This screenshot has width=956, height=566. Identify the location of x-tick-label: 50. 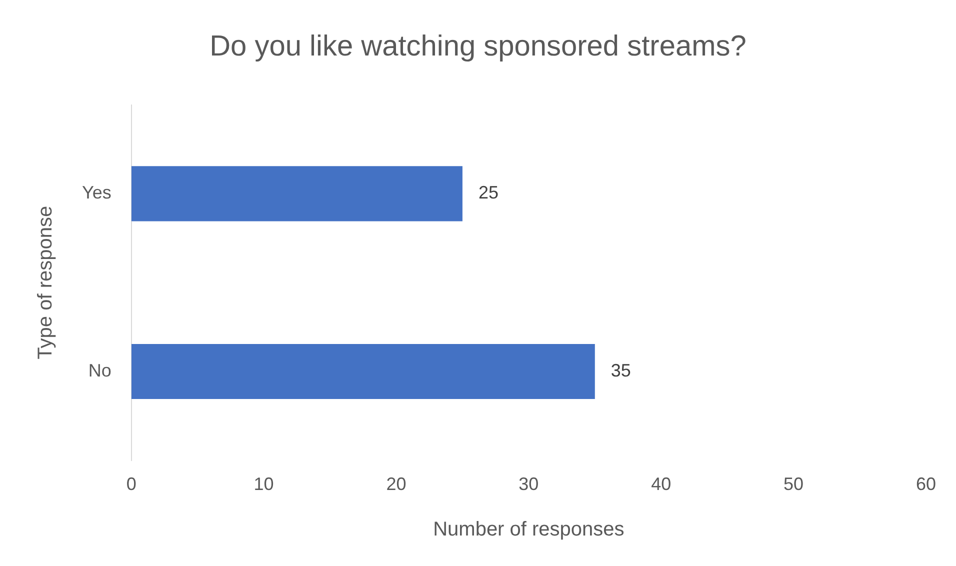
(794, 484).